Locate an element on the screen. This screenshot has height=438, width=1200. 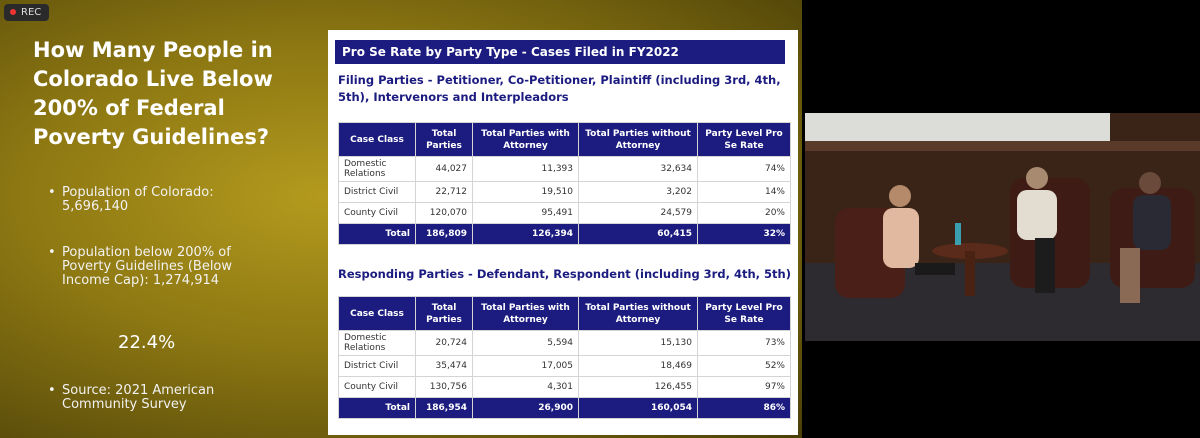
recording-indicator: REC is located at coordinates (27, 12).